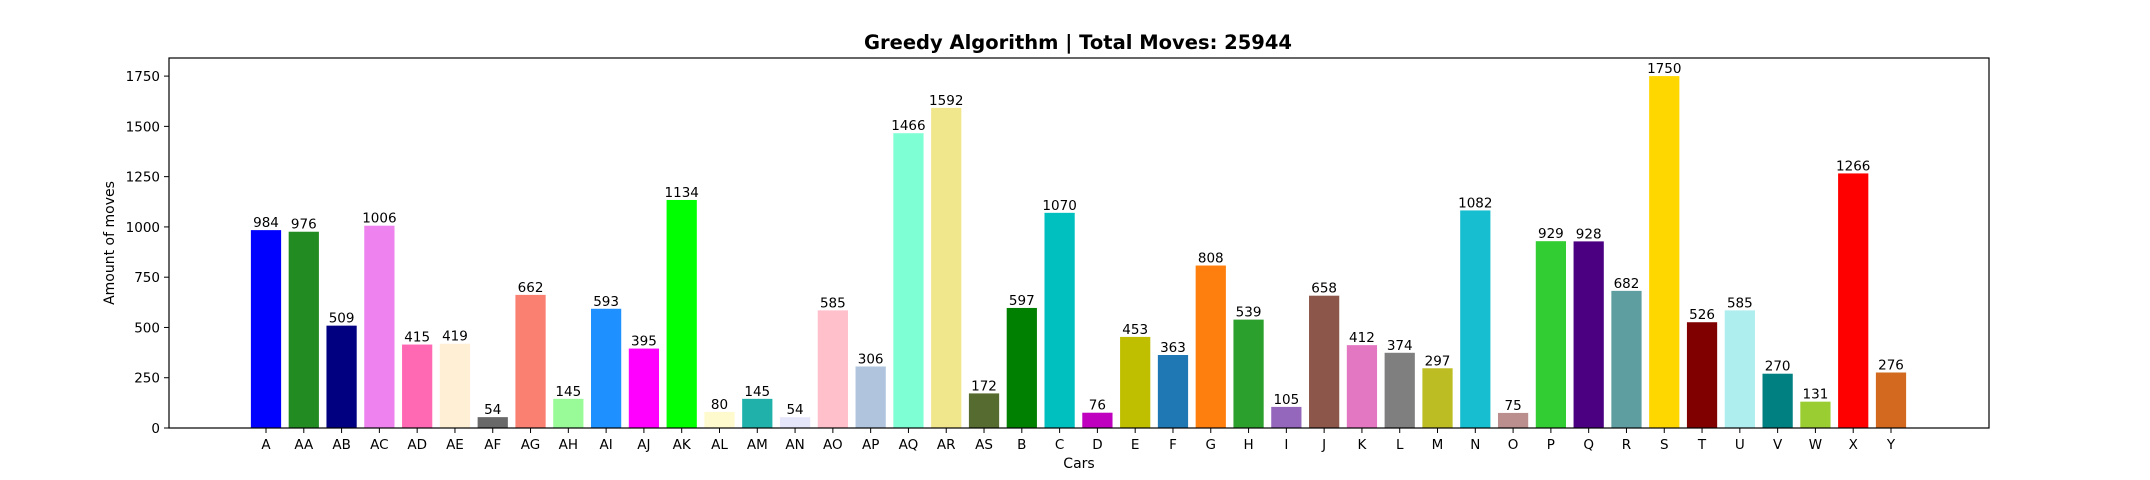 The image size is (2150, 480). I want to click on x-tick-label: Q, so click(1588, 445).